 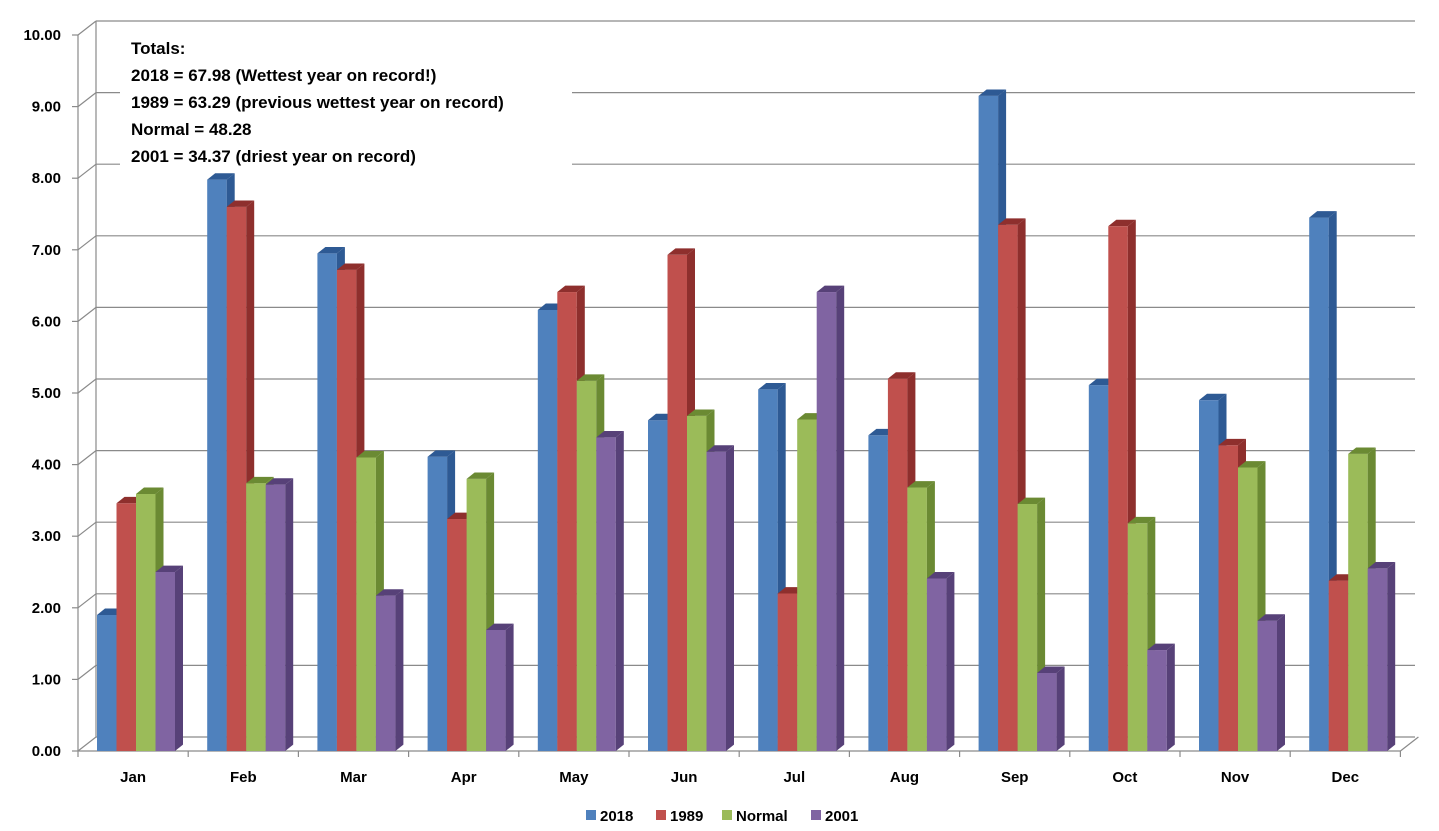 I want to click on x-category-label: Jun, so click(x=684, y=777).